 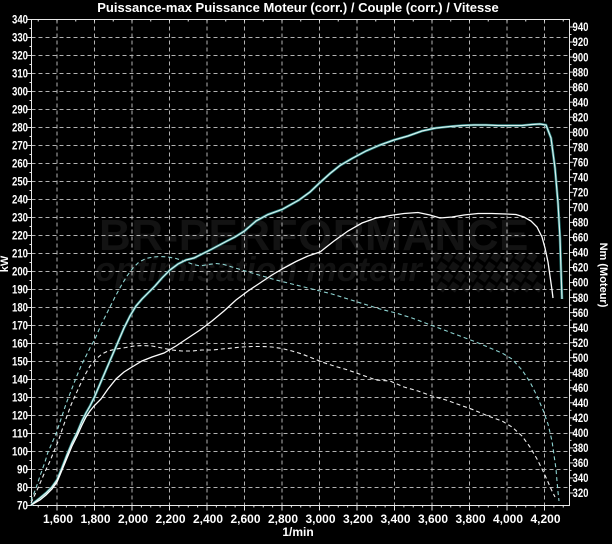 I want to click on svg-text: 400, so click(x=581, y=433).